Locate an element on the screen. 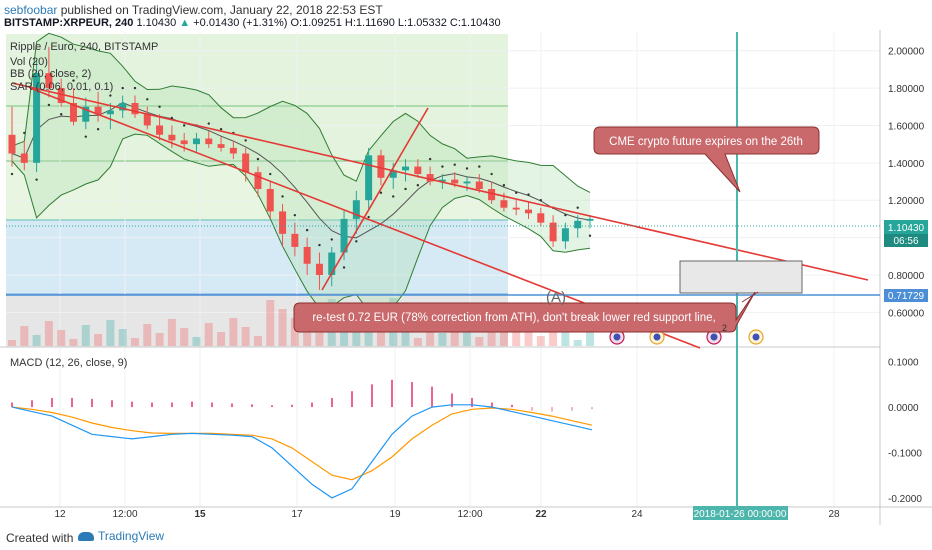 This screenshot has width=932, height=550. event-badge-count: 2 is located at coordinates (724, 328).